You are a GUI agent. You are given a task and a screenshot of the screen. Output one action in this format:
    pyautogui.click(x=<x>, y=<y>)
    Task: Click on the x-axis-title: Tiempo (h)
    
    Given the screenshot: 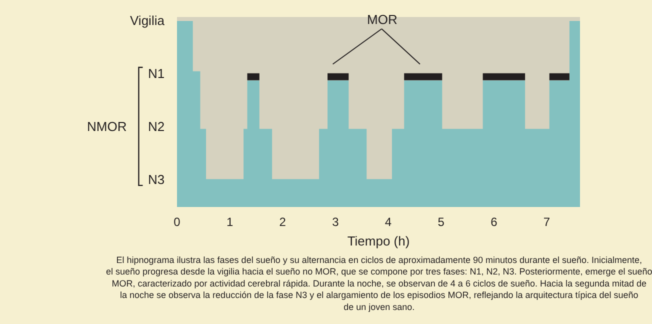 What is the action you would take?
    pyautogui.click(x=378, y=241)
    